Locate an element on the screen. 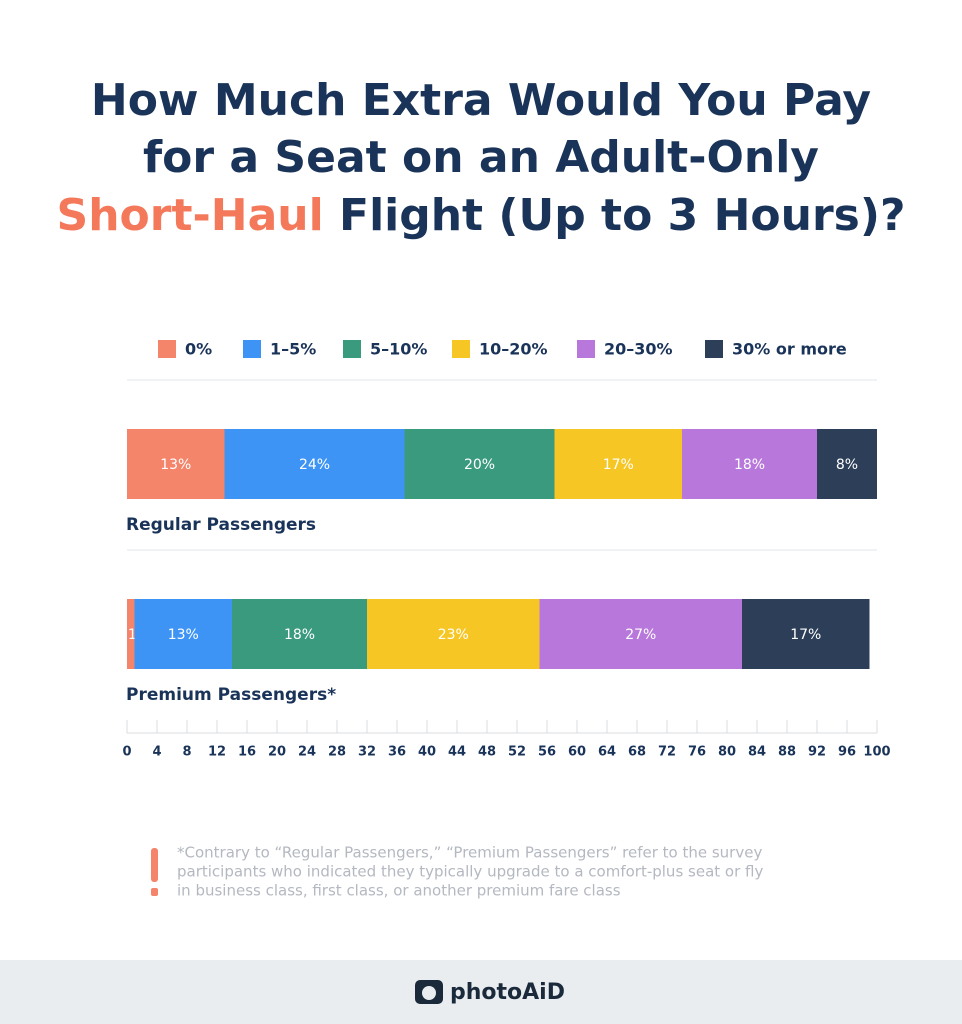 The height and width of the screenshot is (1024, 962). legend-label: 30% or more is located at coordinates (789, 349).